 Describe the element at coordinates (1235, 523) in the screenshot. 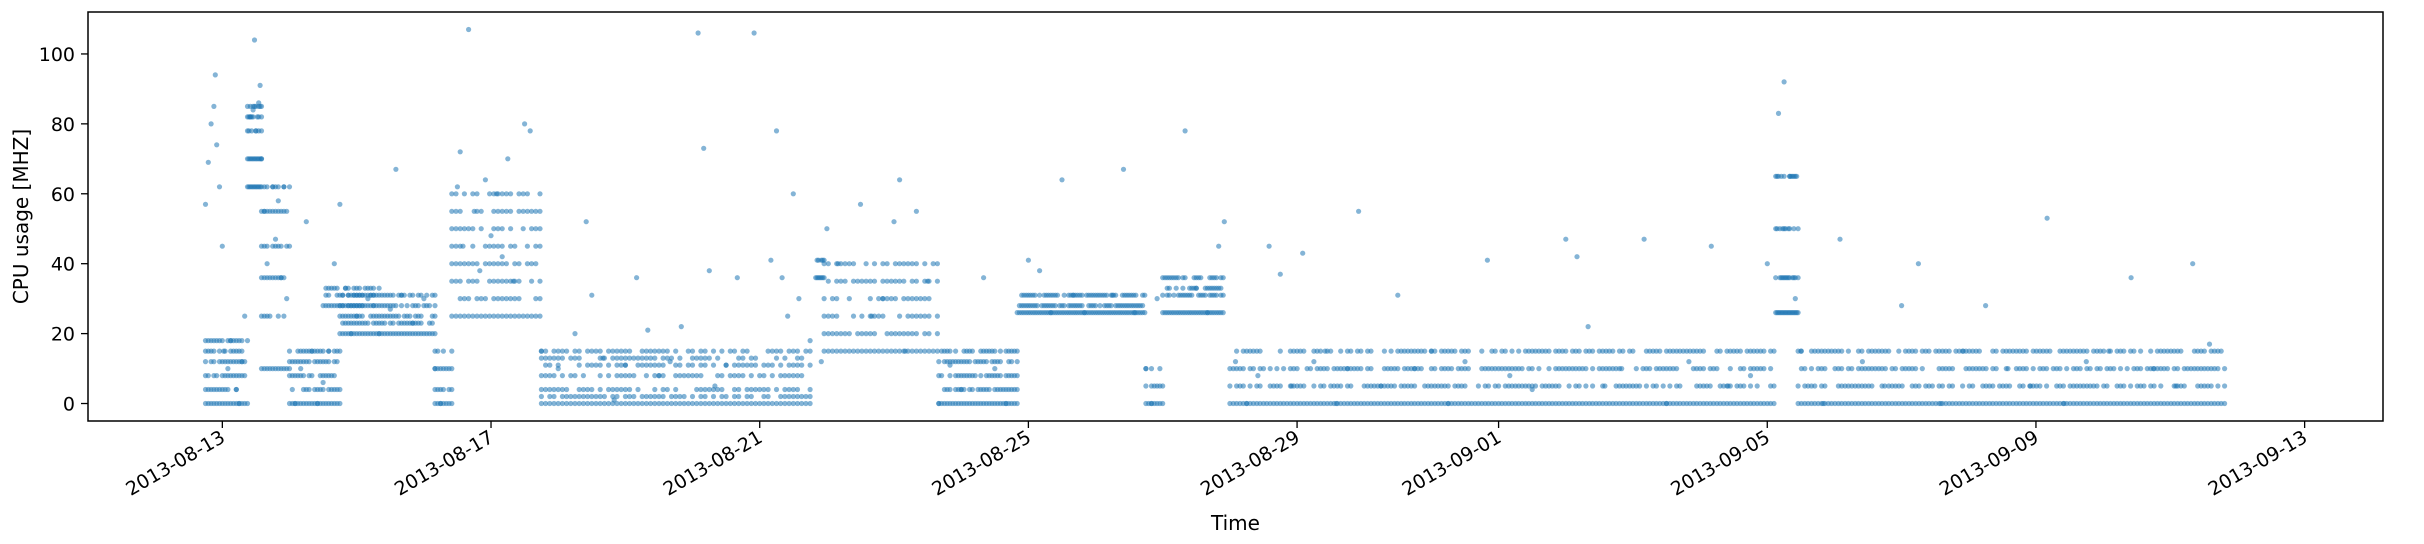

I see `x-axis-label: Time` at that location.